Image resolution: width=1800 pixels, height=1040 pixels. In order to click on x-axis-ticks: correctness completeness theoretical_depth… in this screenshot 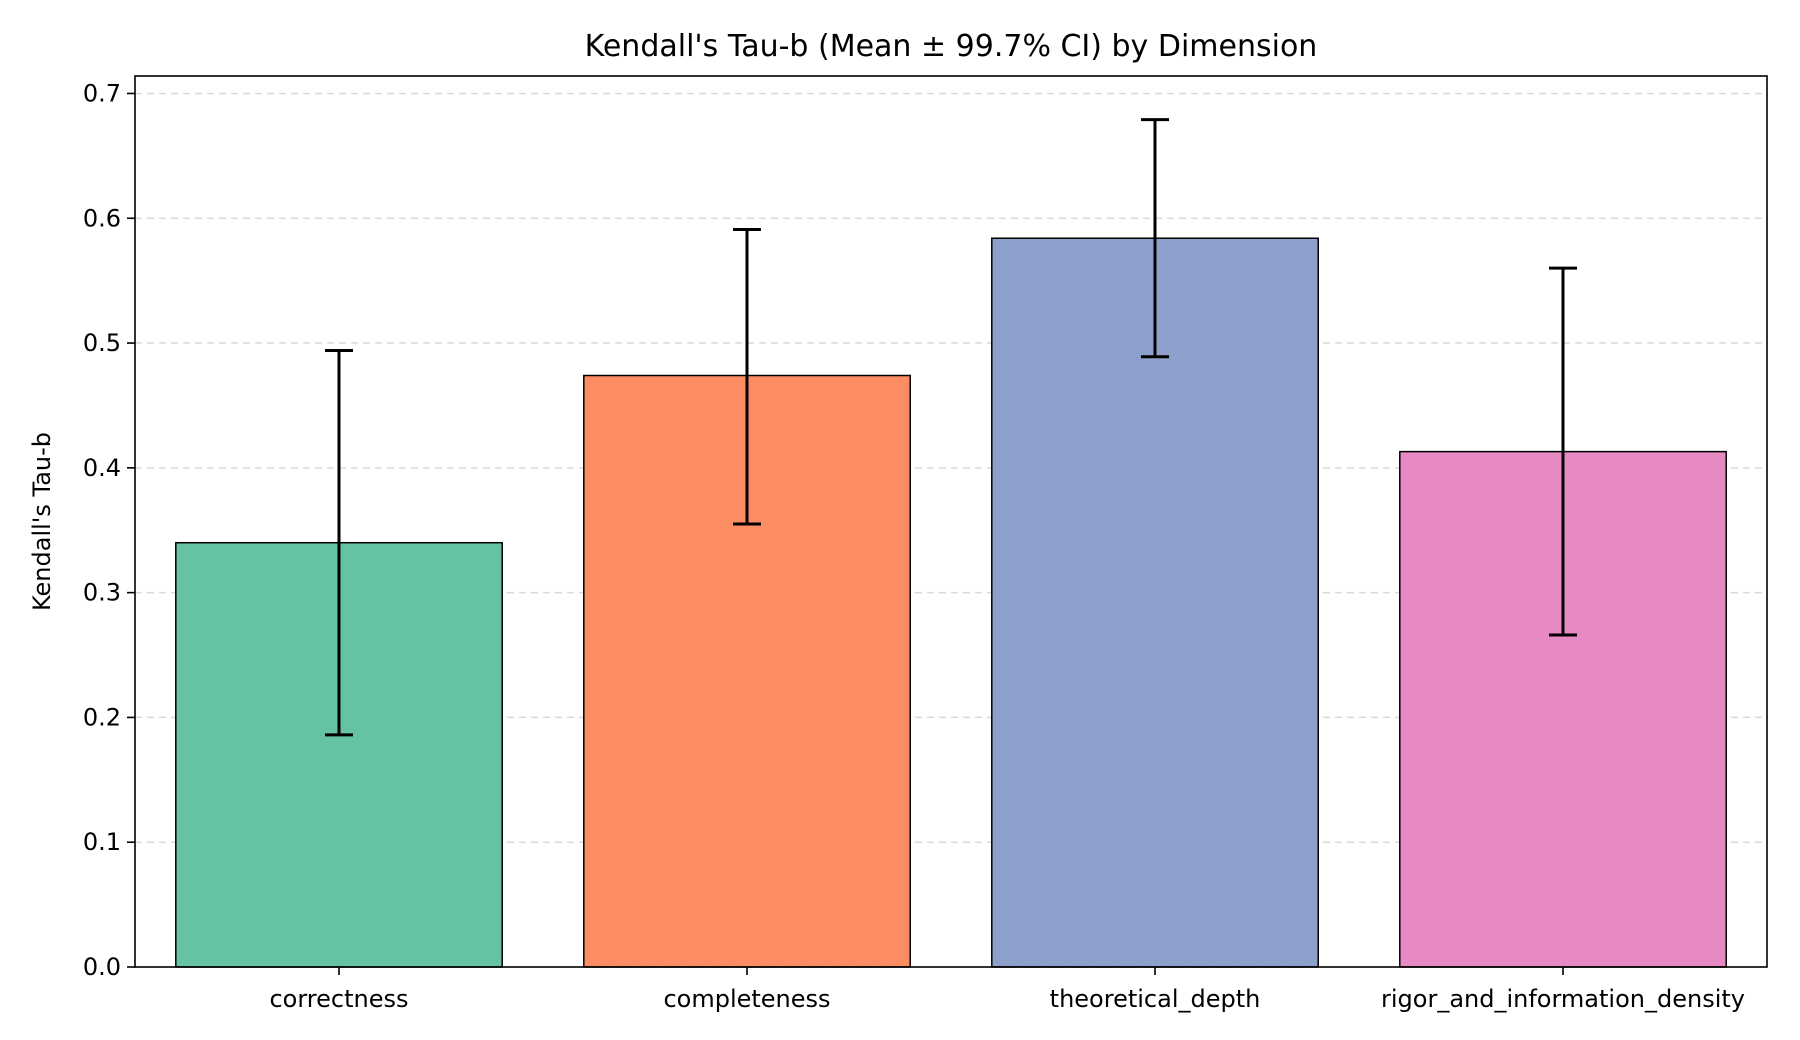, I will do `click(1007, 990)`.